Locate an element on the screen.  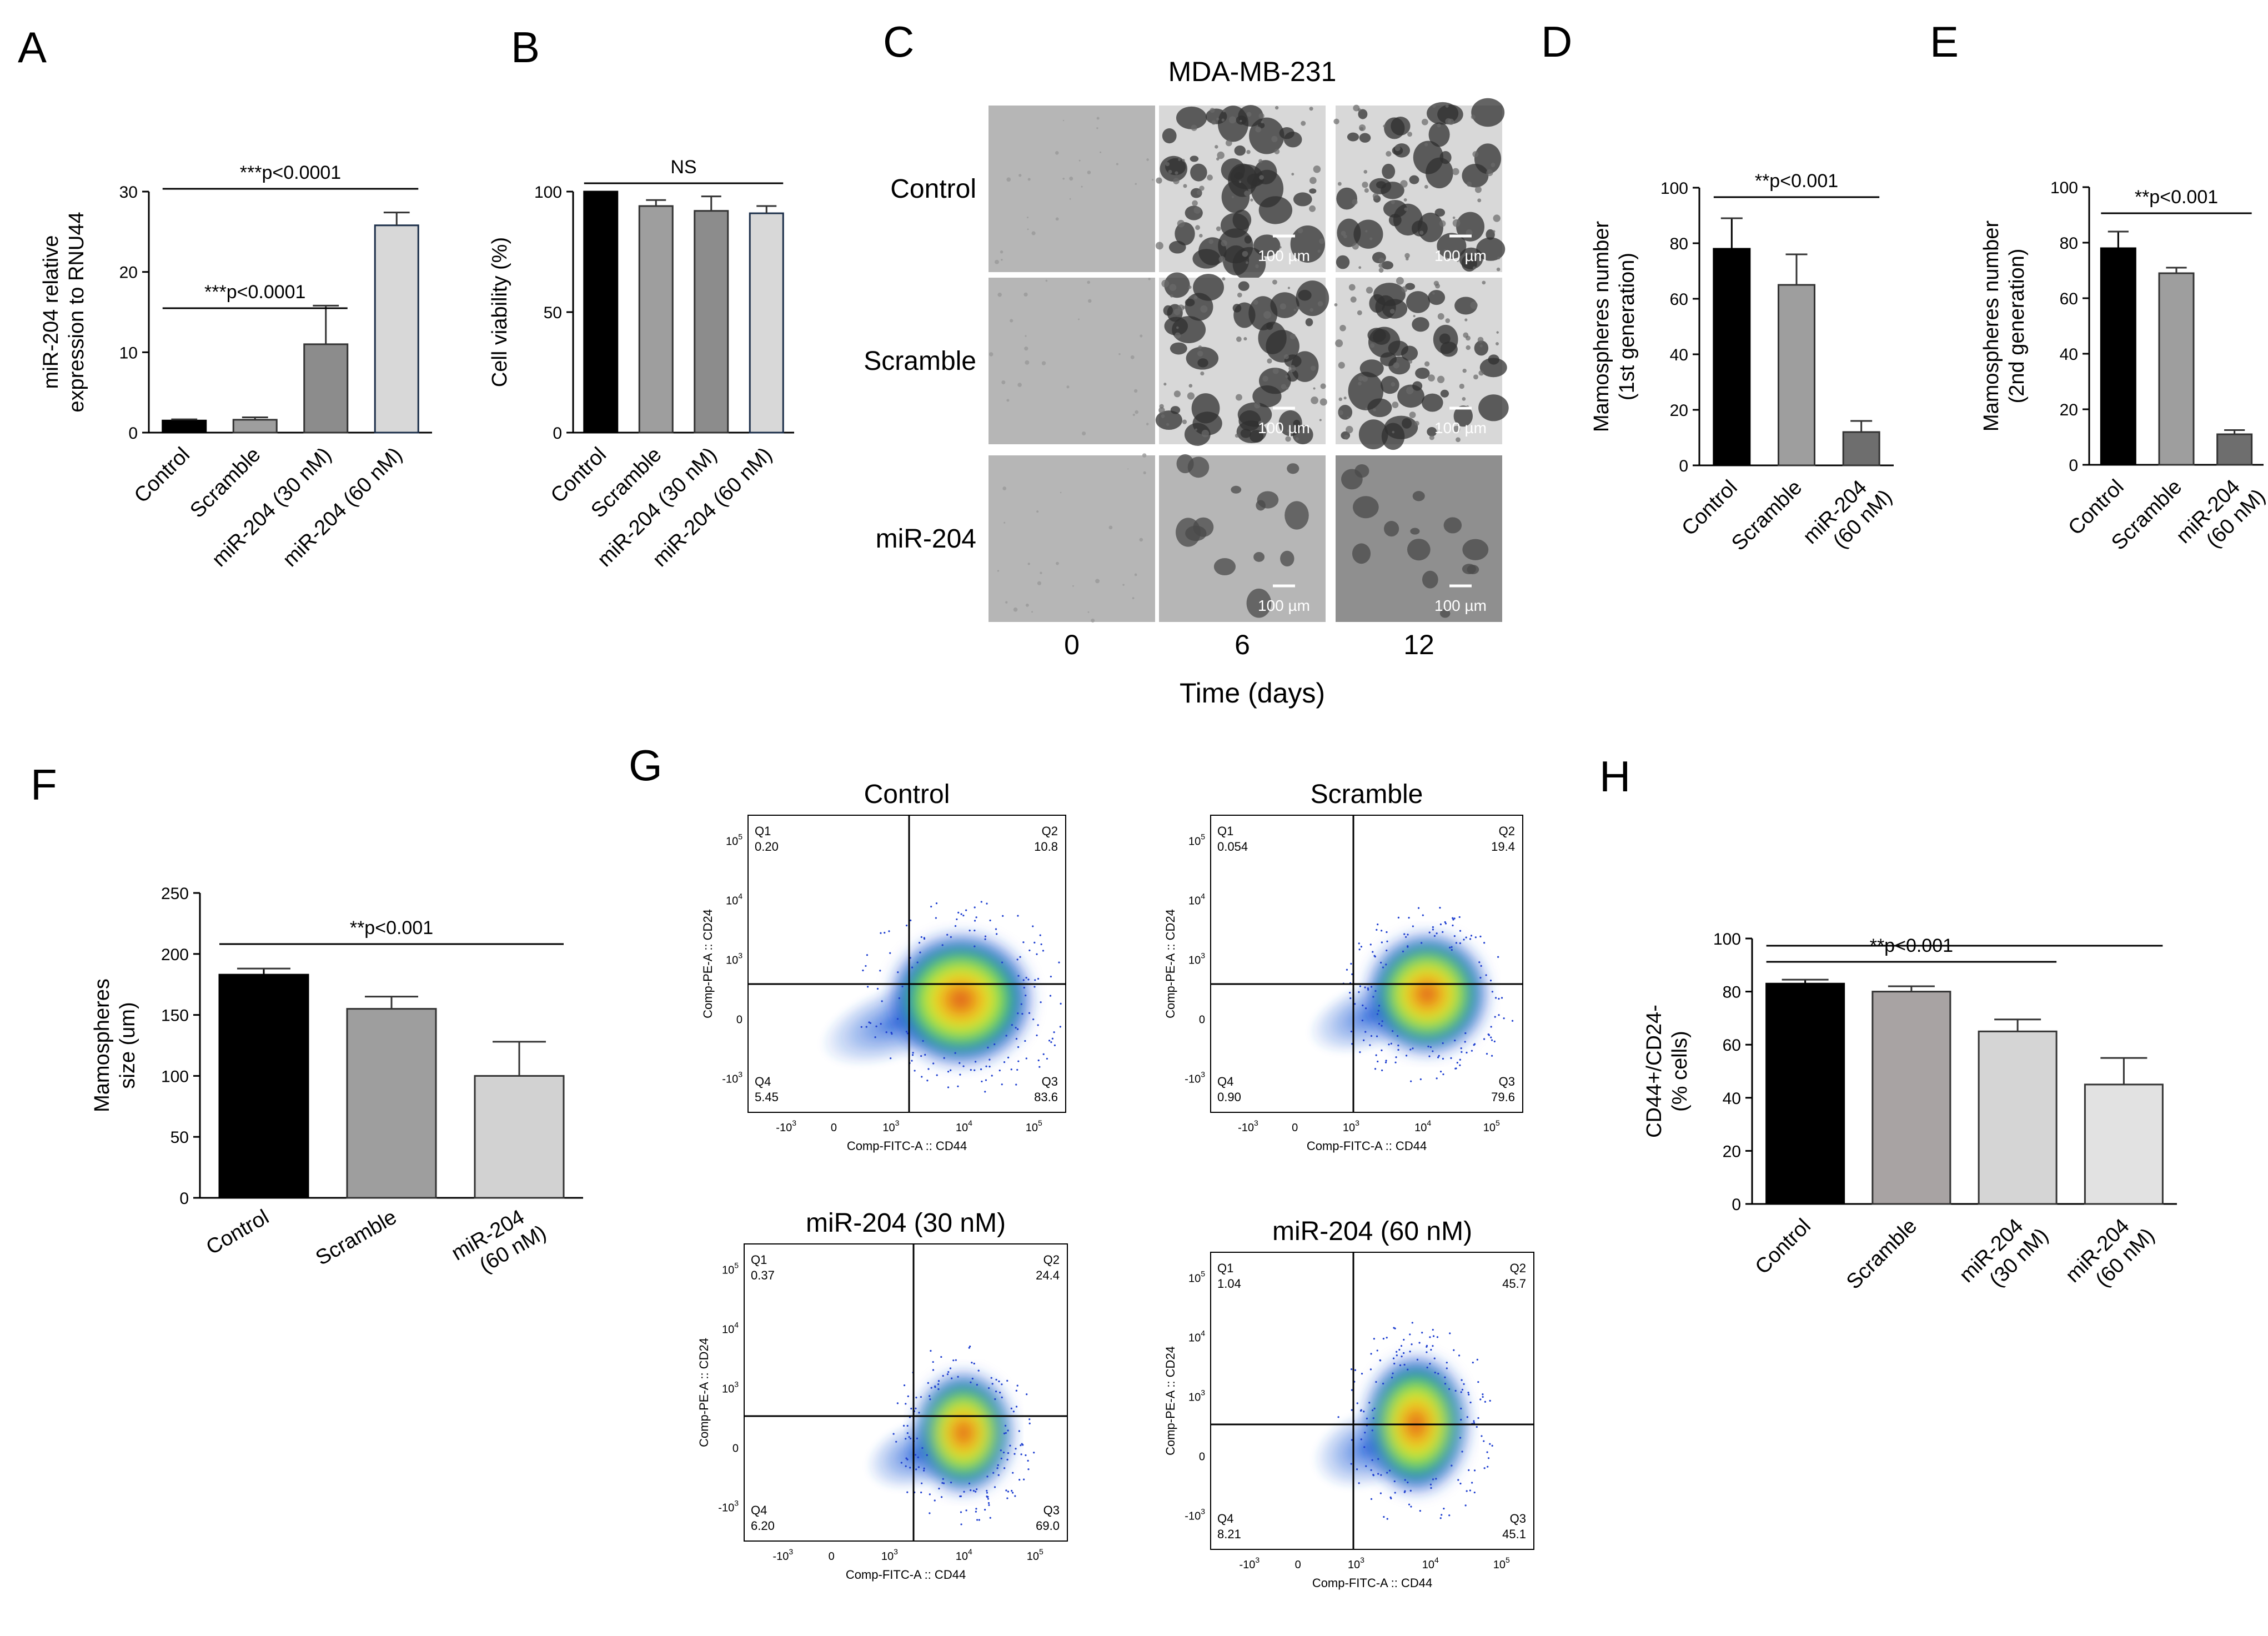
panel-label-g: G is located at coordinates (646, 765).